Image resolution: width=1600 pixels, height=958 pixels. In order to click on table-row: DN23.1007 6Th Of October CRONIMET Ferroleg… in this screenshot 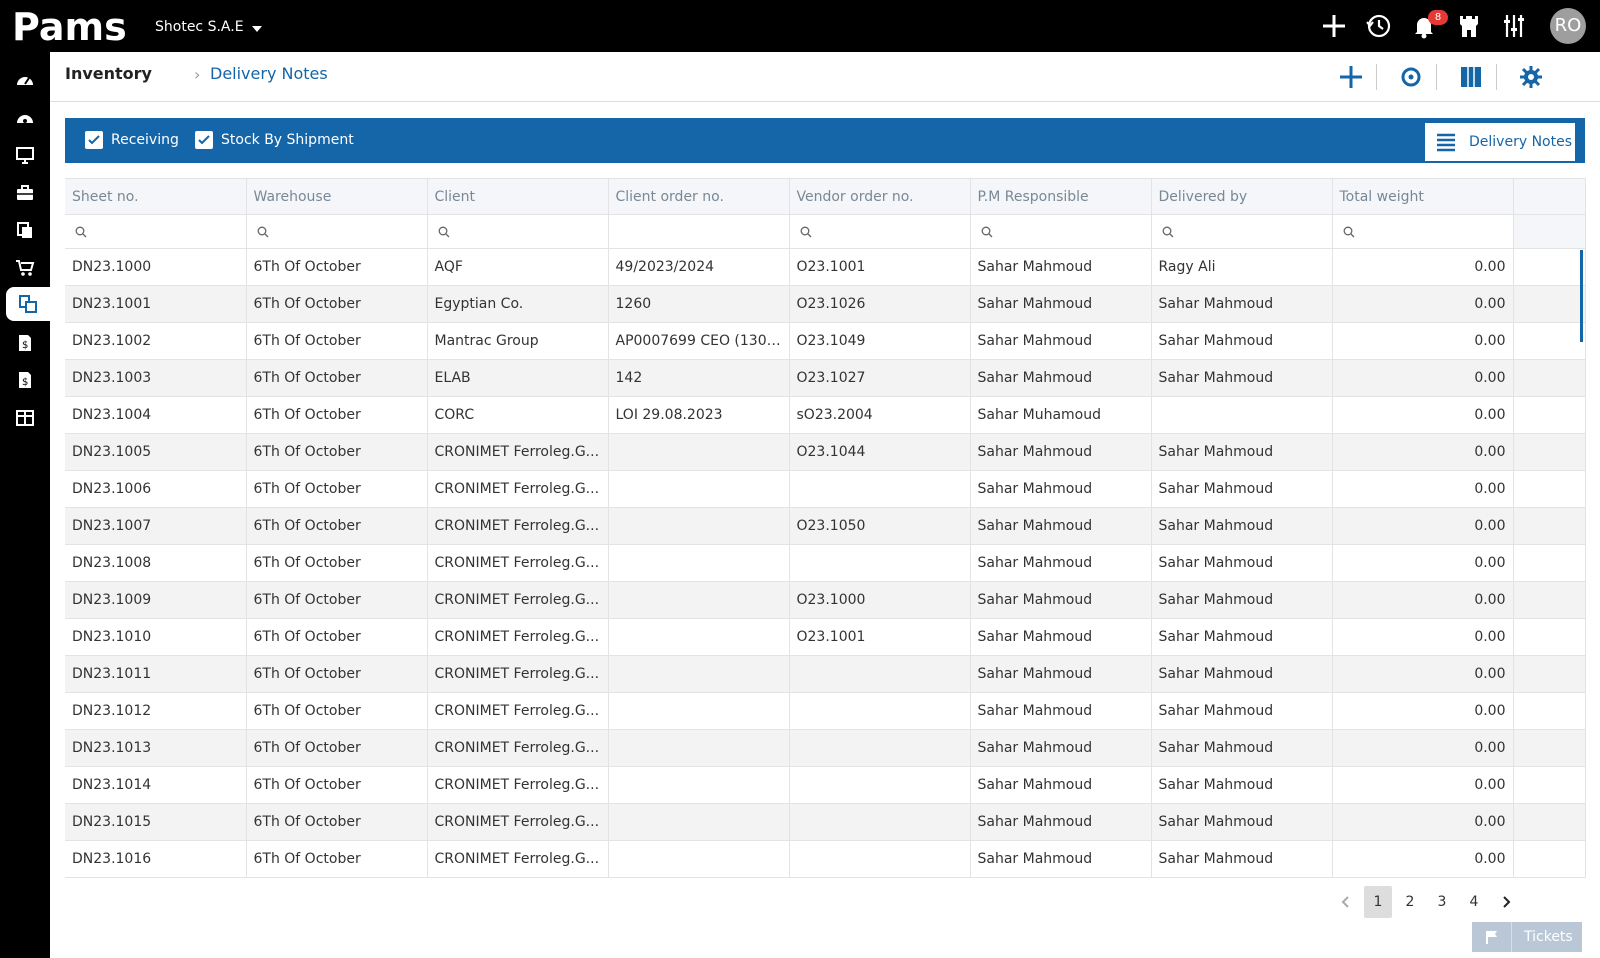, I will do `click(825, 526)`.